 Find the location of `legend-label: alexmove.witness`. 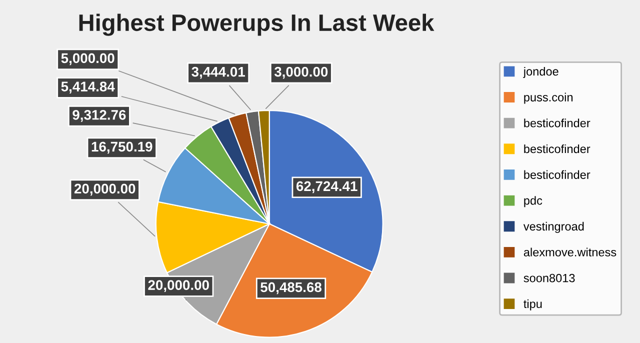

legend-label: alexmove.witness is located at coordinates (570, 252).